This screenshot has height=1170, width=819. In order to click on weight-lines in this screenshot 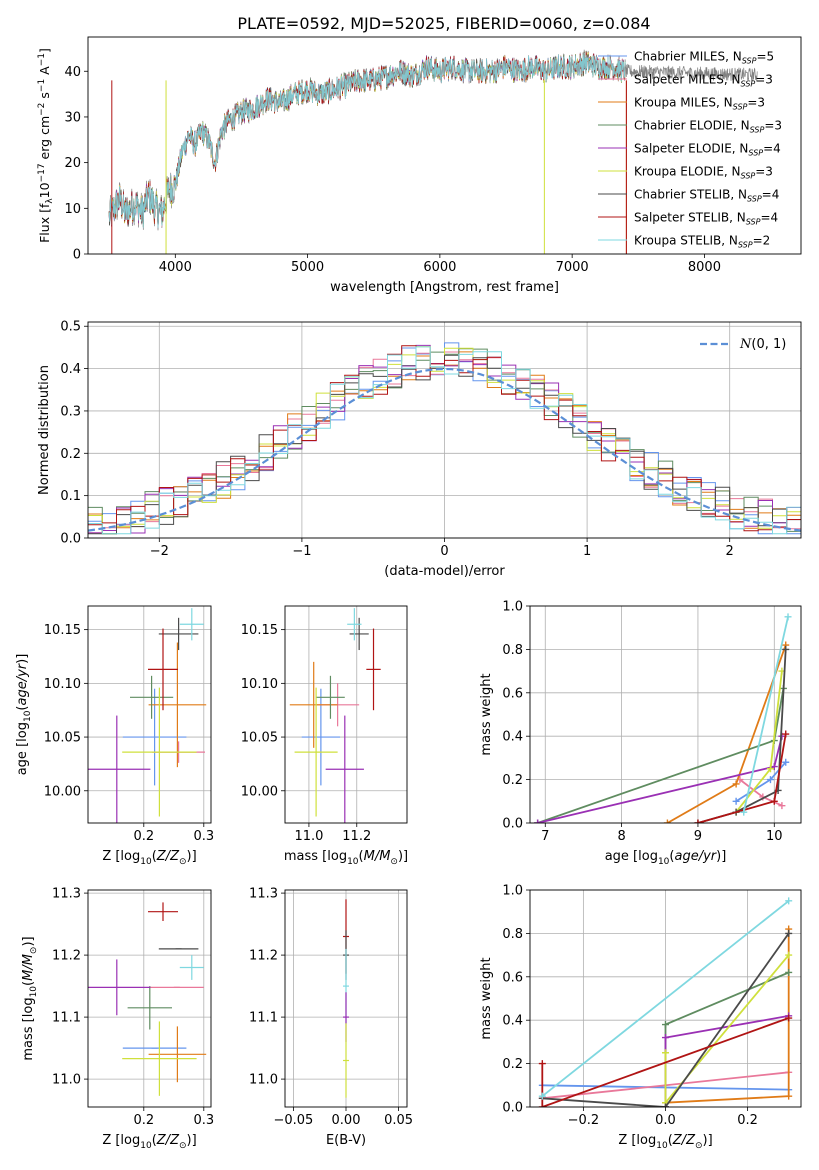, I will do `click(665, 1002)`.